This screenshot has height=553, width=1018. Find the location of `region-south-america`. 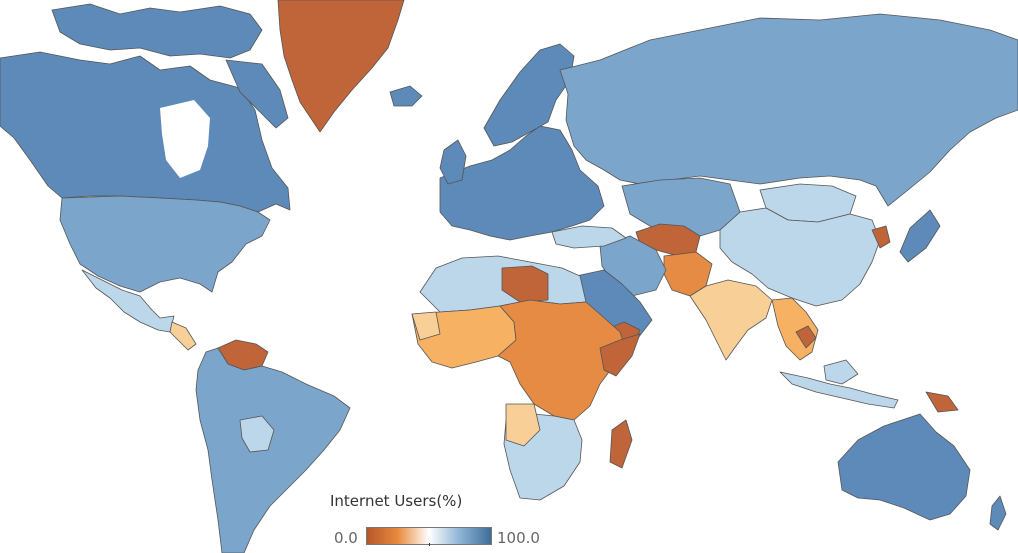

region-south-america is located at coordinates (273, 450).